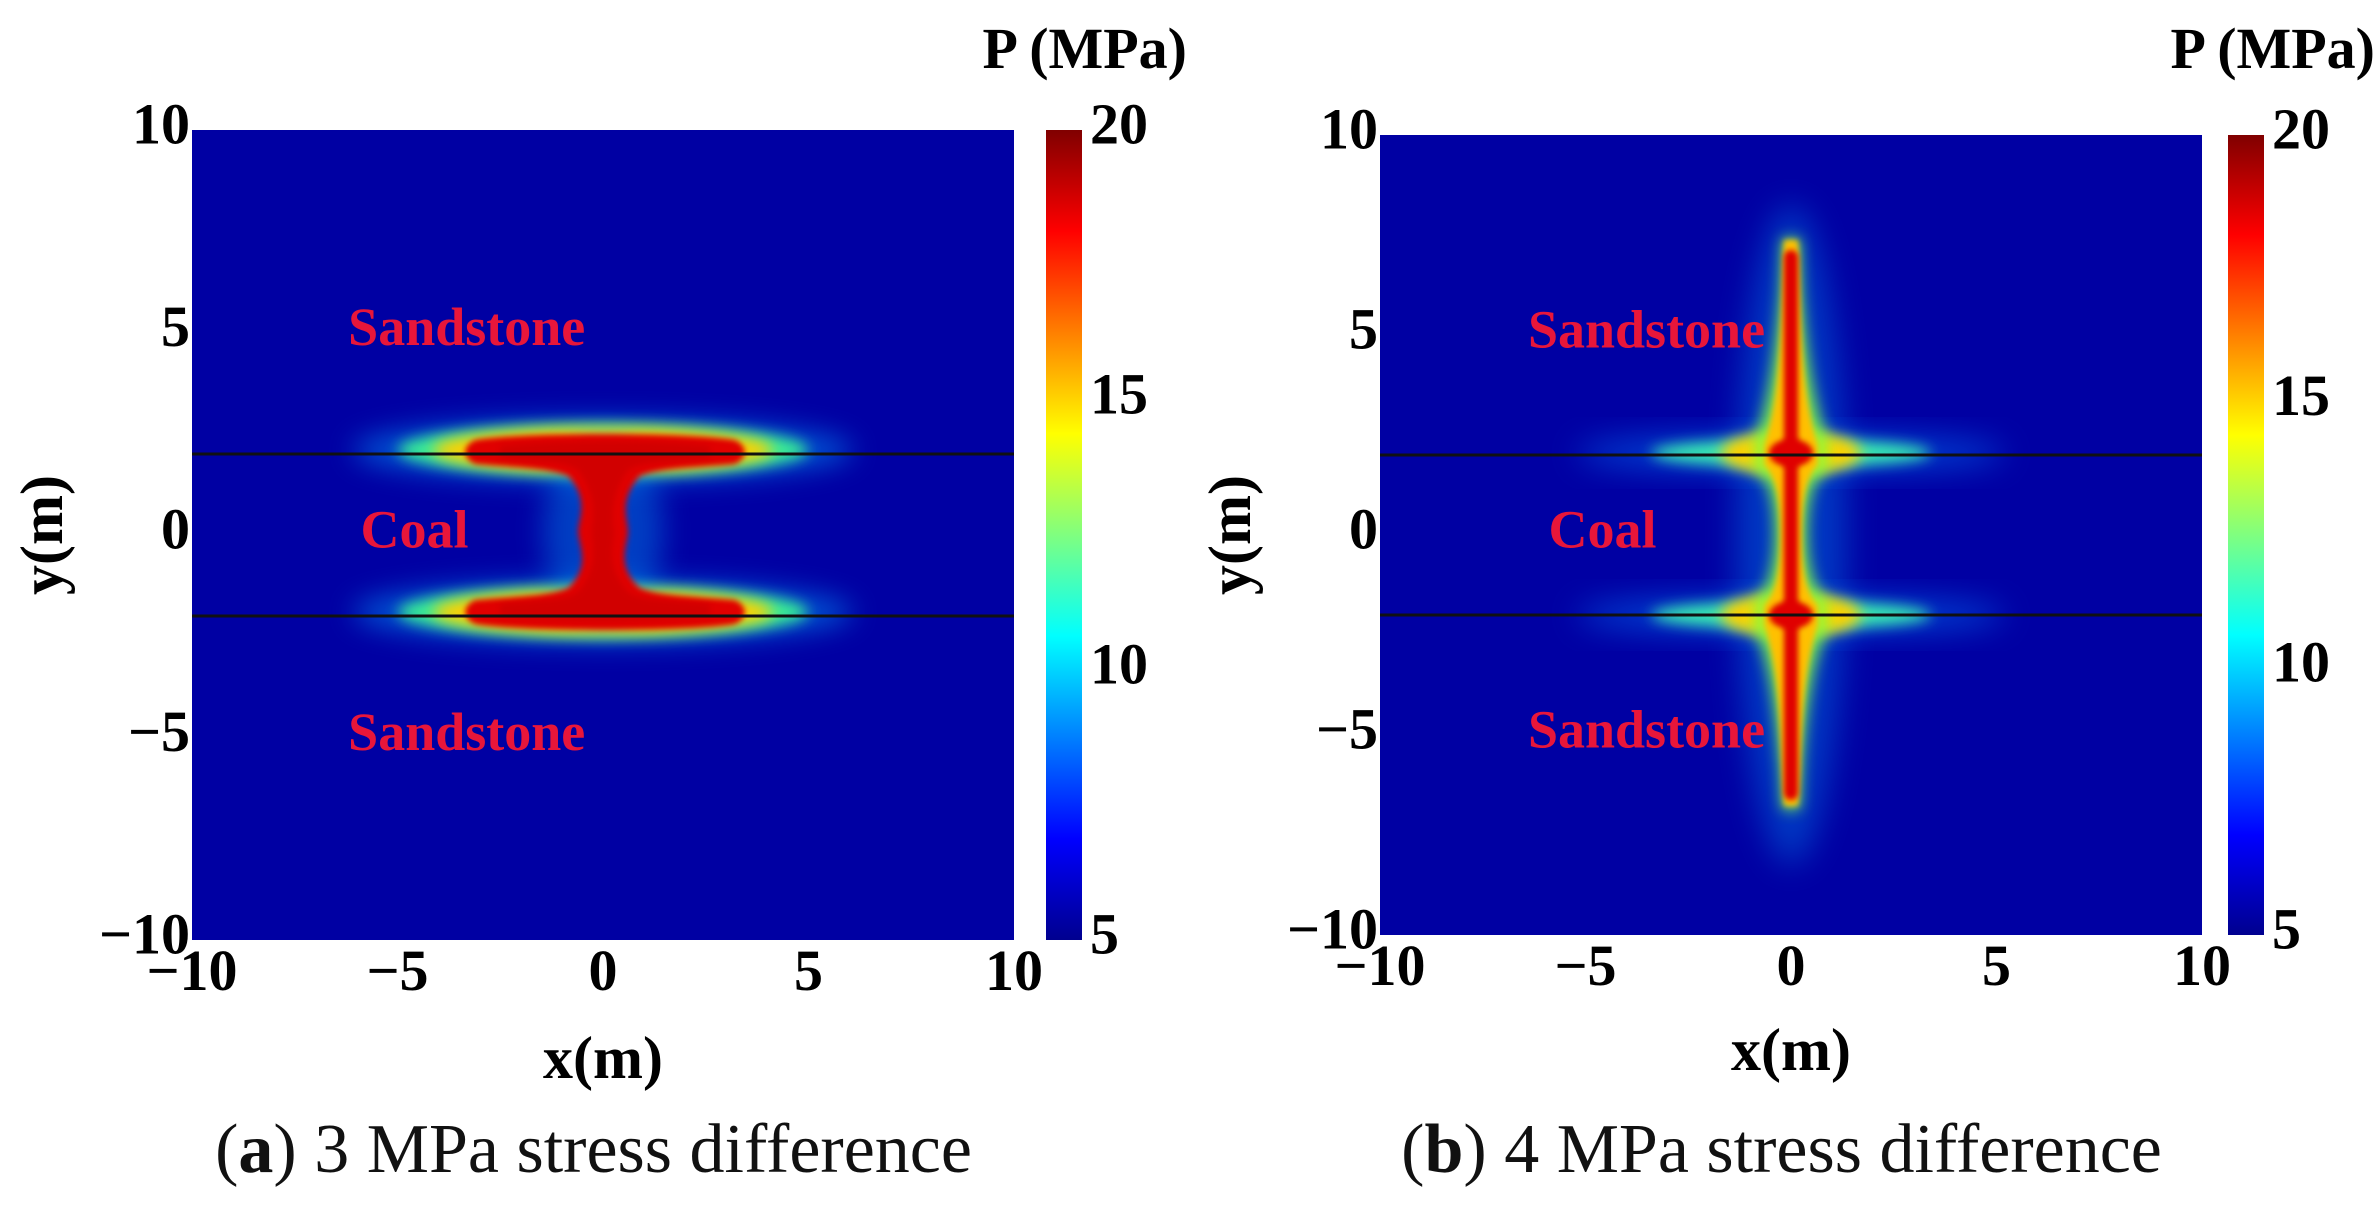  What do you see at coordinates (256, 1149) in the screenshot?
I see `caption-letter: a` at bounding box center [256, 1149].